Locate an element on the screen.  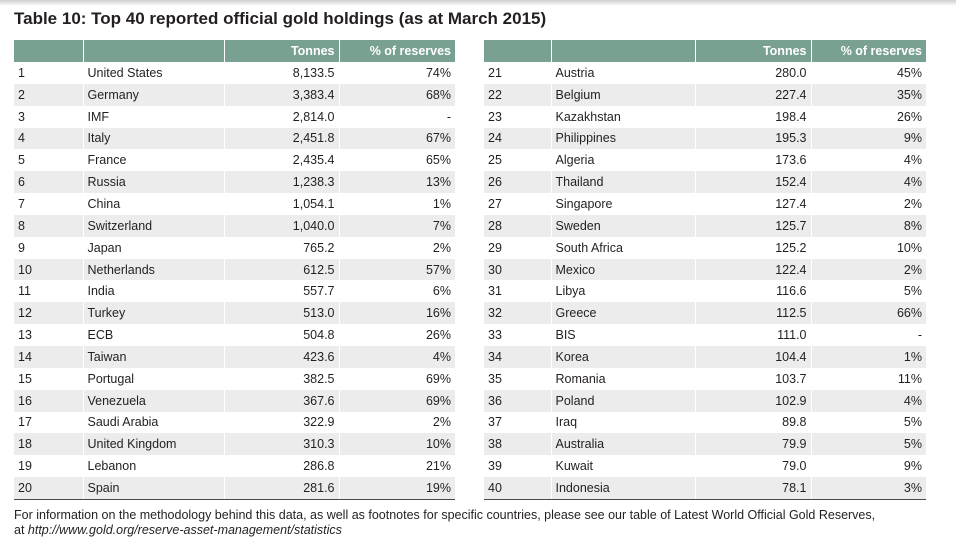
pct-reserves-cell: 57% is located at coordinates (397, 269).